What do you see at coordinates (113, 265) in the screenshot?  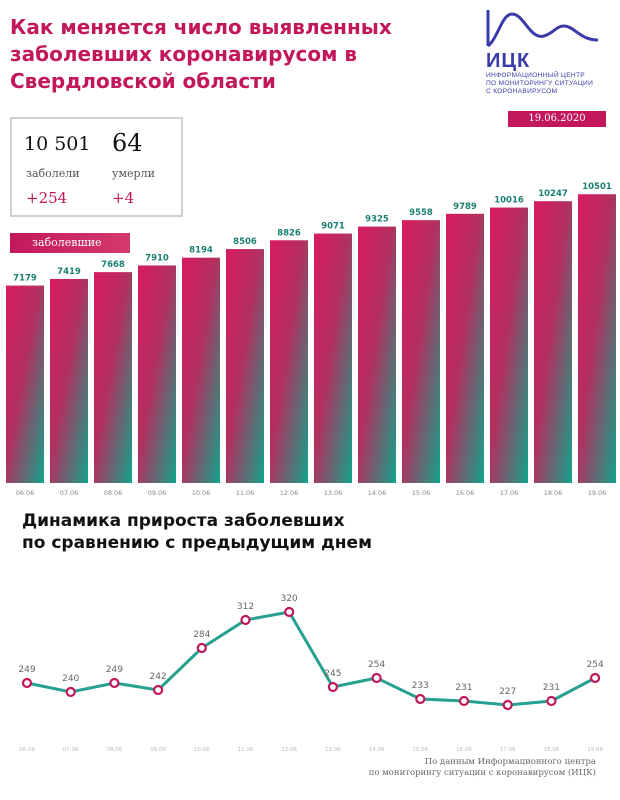 I see `bar-value-label: 7668` at bounding box center [113, 265].